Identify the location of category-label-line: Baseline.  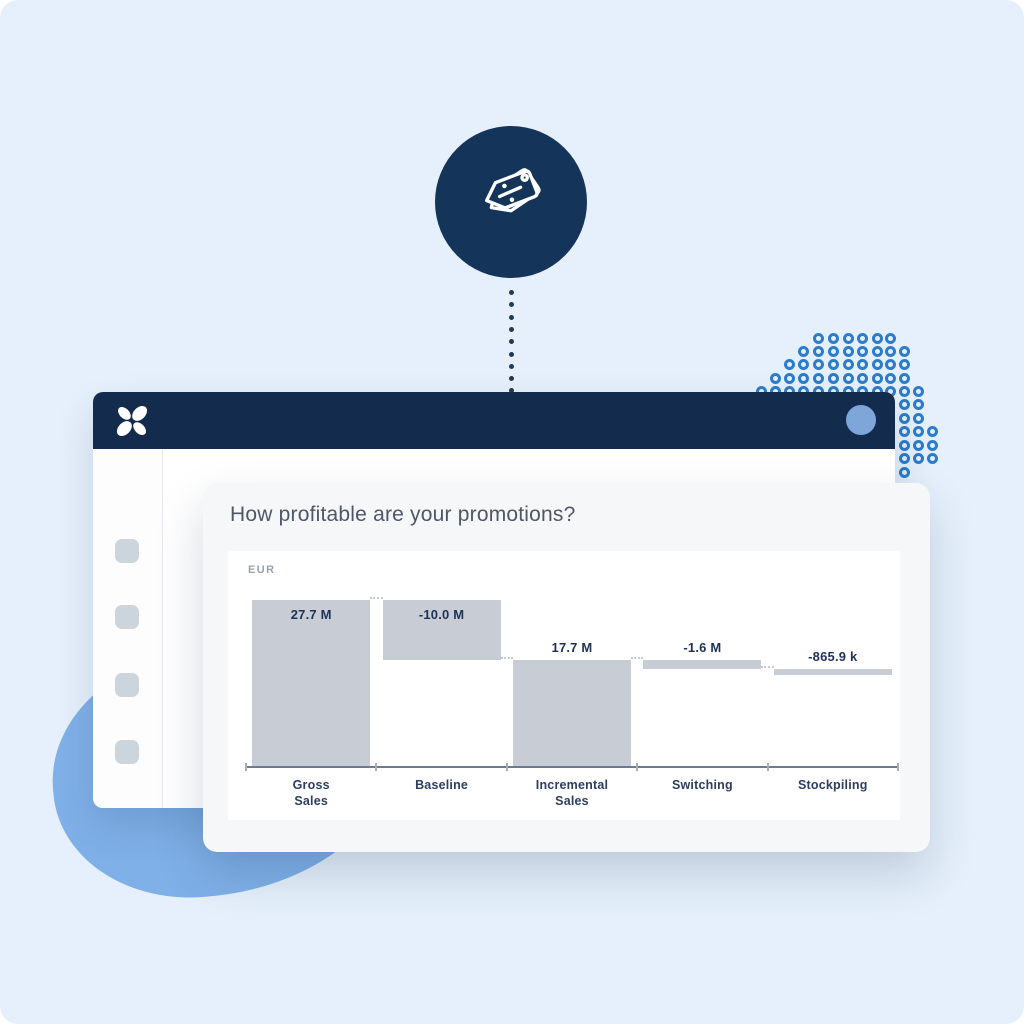
(442, 785).